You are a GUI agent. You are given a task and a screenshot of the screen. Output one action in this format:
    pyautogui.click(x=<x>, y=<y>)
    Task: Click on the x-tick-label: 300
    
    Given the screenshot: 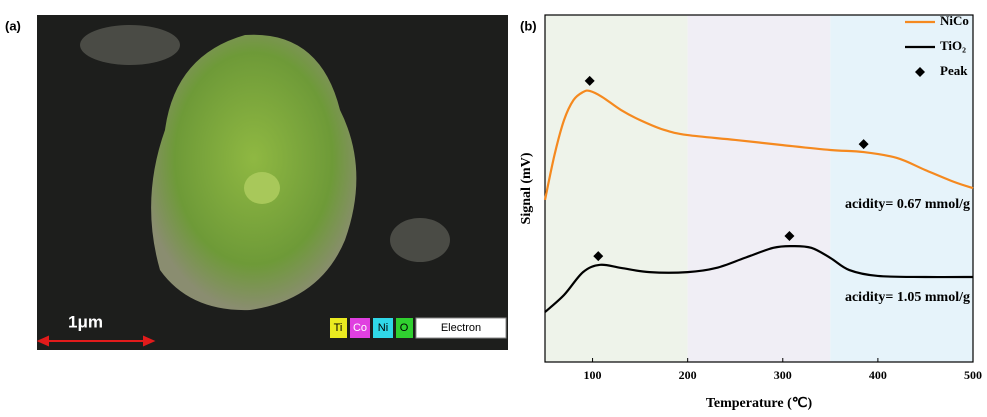 What is the action you would take?
    pyautogui.click(x=783, y=375)
    